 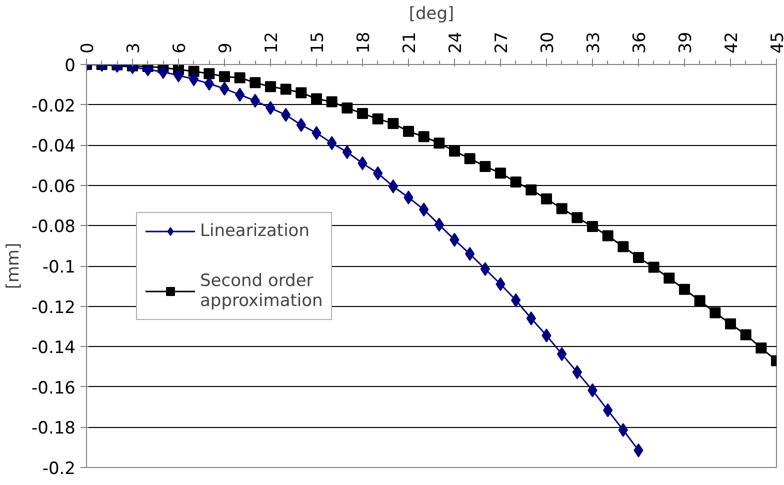 What do you see at coordinates (255, 230) in the screenshot?
I see `legend-label: Linearization` at bounding box center [255, 230].